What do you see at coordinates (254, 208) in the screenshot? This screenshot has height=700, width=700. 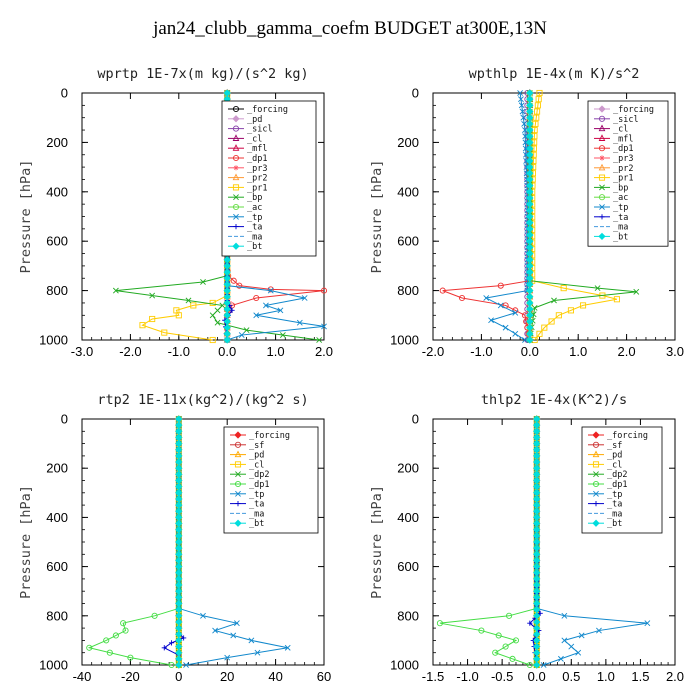 I see `legend-label: _ac` at bounding box center [254, 208].